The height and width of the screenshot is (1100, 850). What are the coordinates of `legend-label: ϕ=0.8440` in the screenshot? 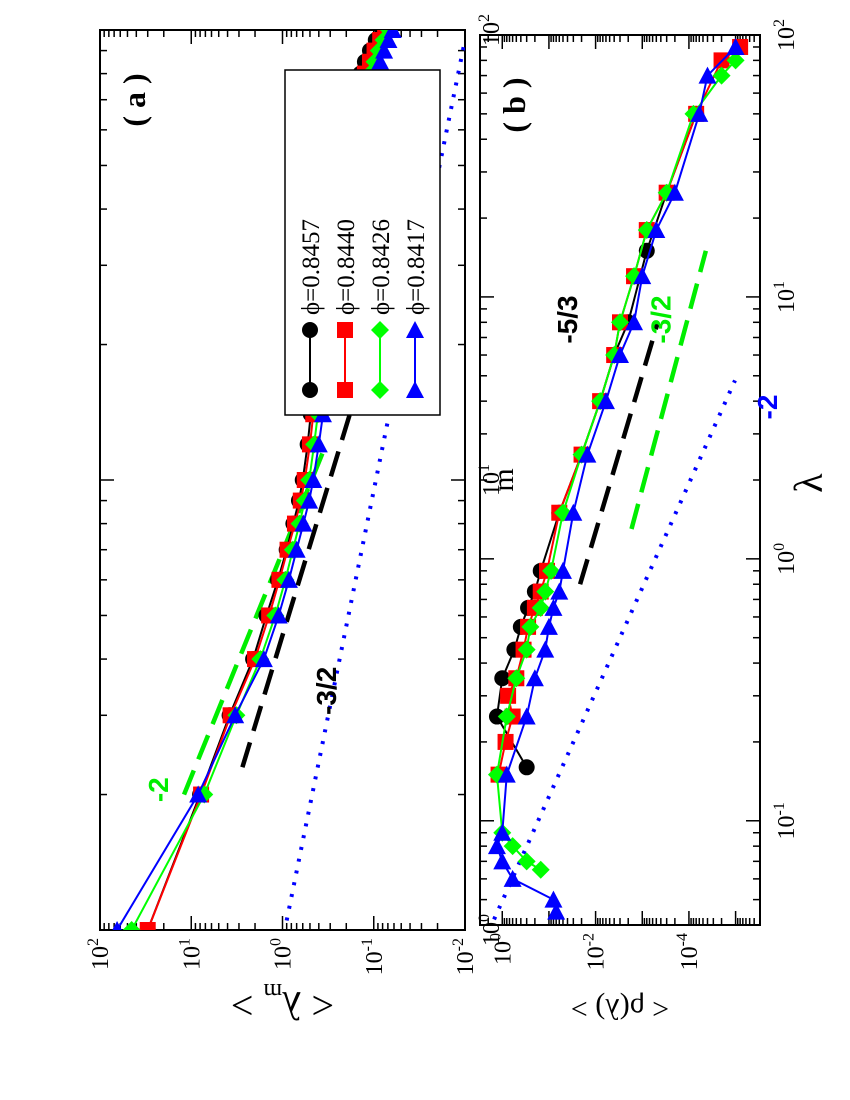 It's located at (346, 267).